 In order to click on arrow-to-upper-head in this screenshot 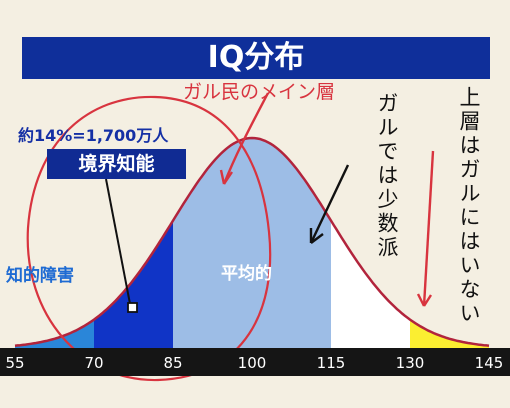, I will do `click(424, 300)`.